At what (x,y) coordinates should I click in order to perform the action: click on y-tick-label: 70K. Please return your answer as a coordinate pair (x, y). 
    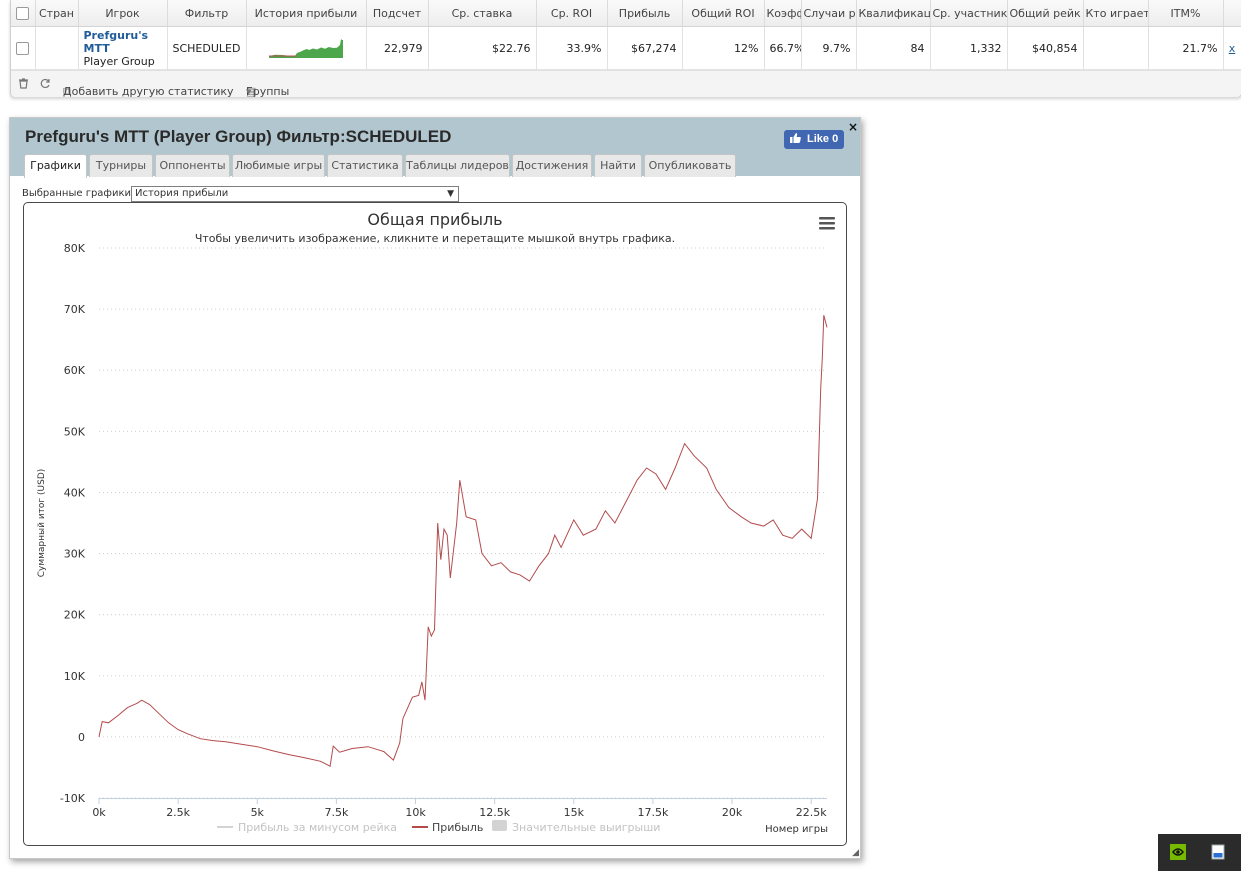
    Looking at the image, I should click on (75, 309).